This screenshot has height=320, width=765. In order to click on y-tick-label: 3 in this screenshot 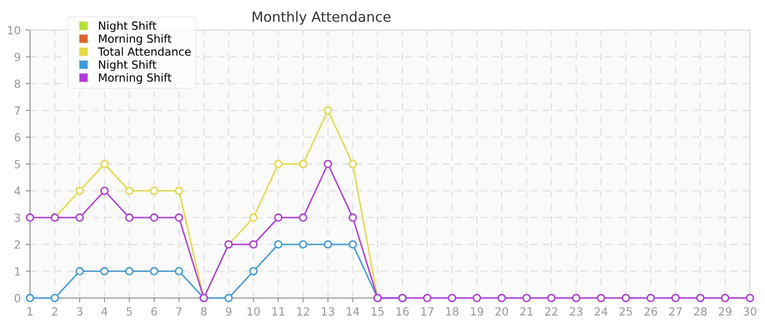, I will do `click(17, 218)`.